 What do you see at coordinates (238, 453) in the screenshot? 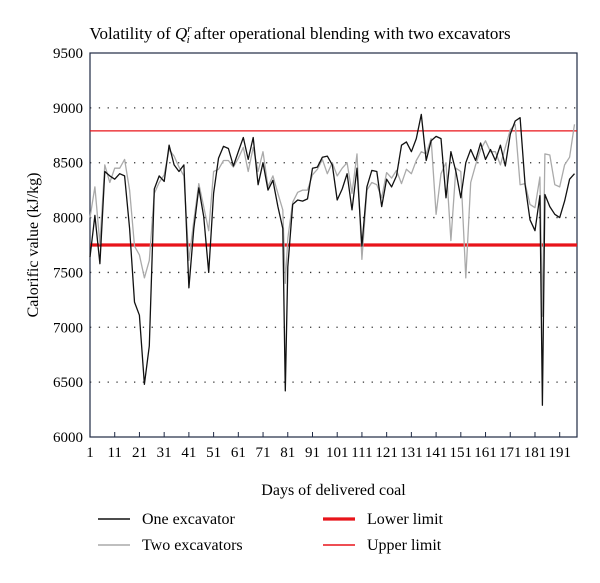
I see `x-tick-label: 61` at bounding box center [238, 453].